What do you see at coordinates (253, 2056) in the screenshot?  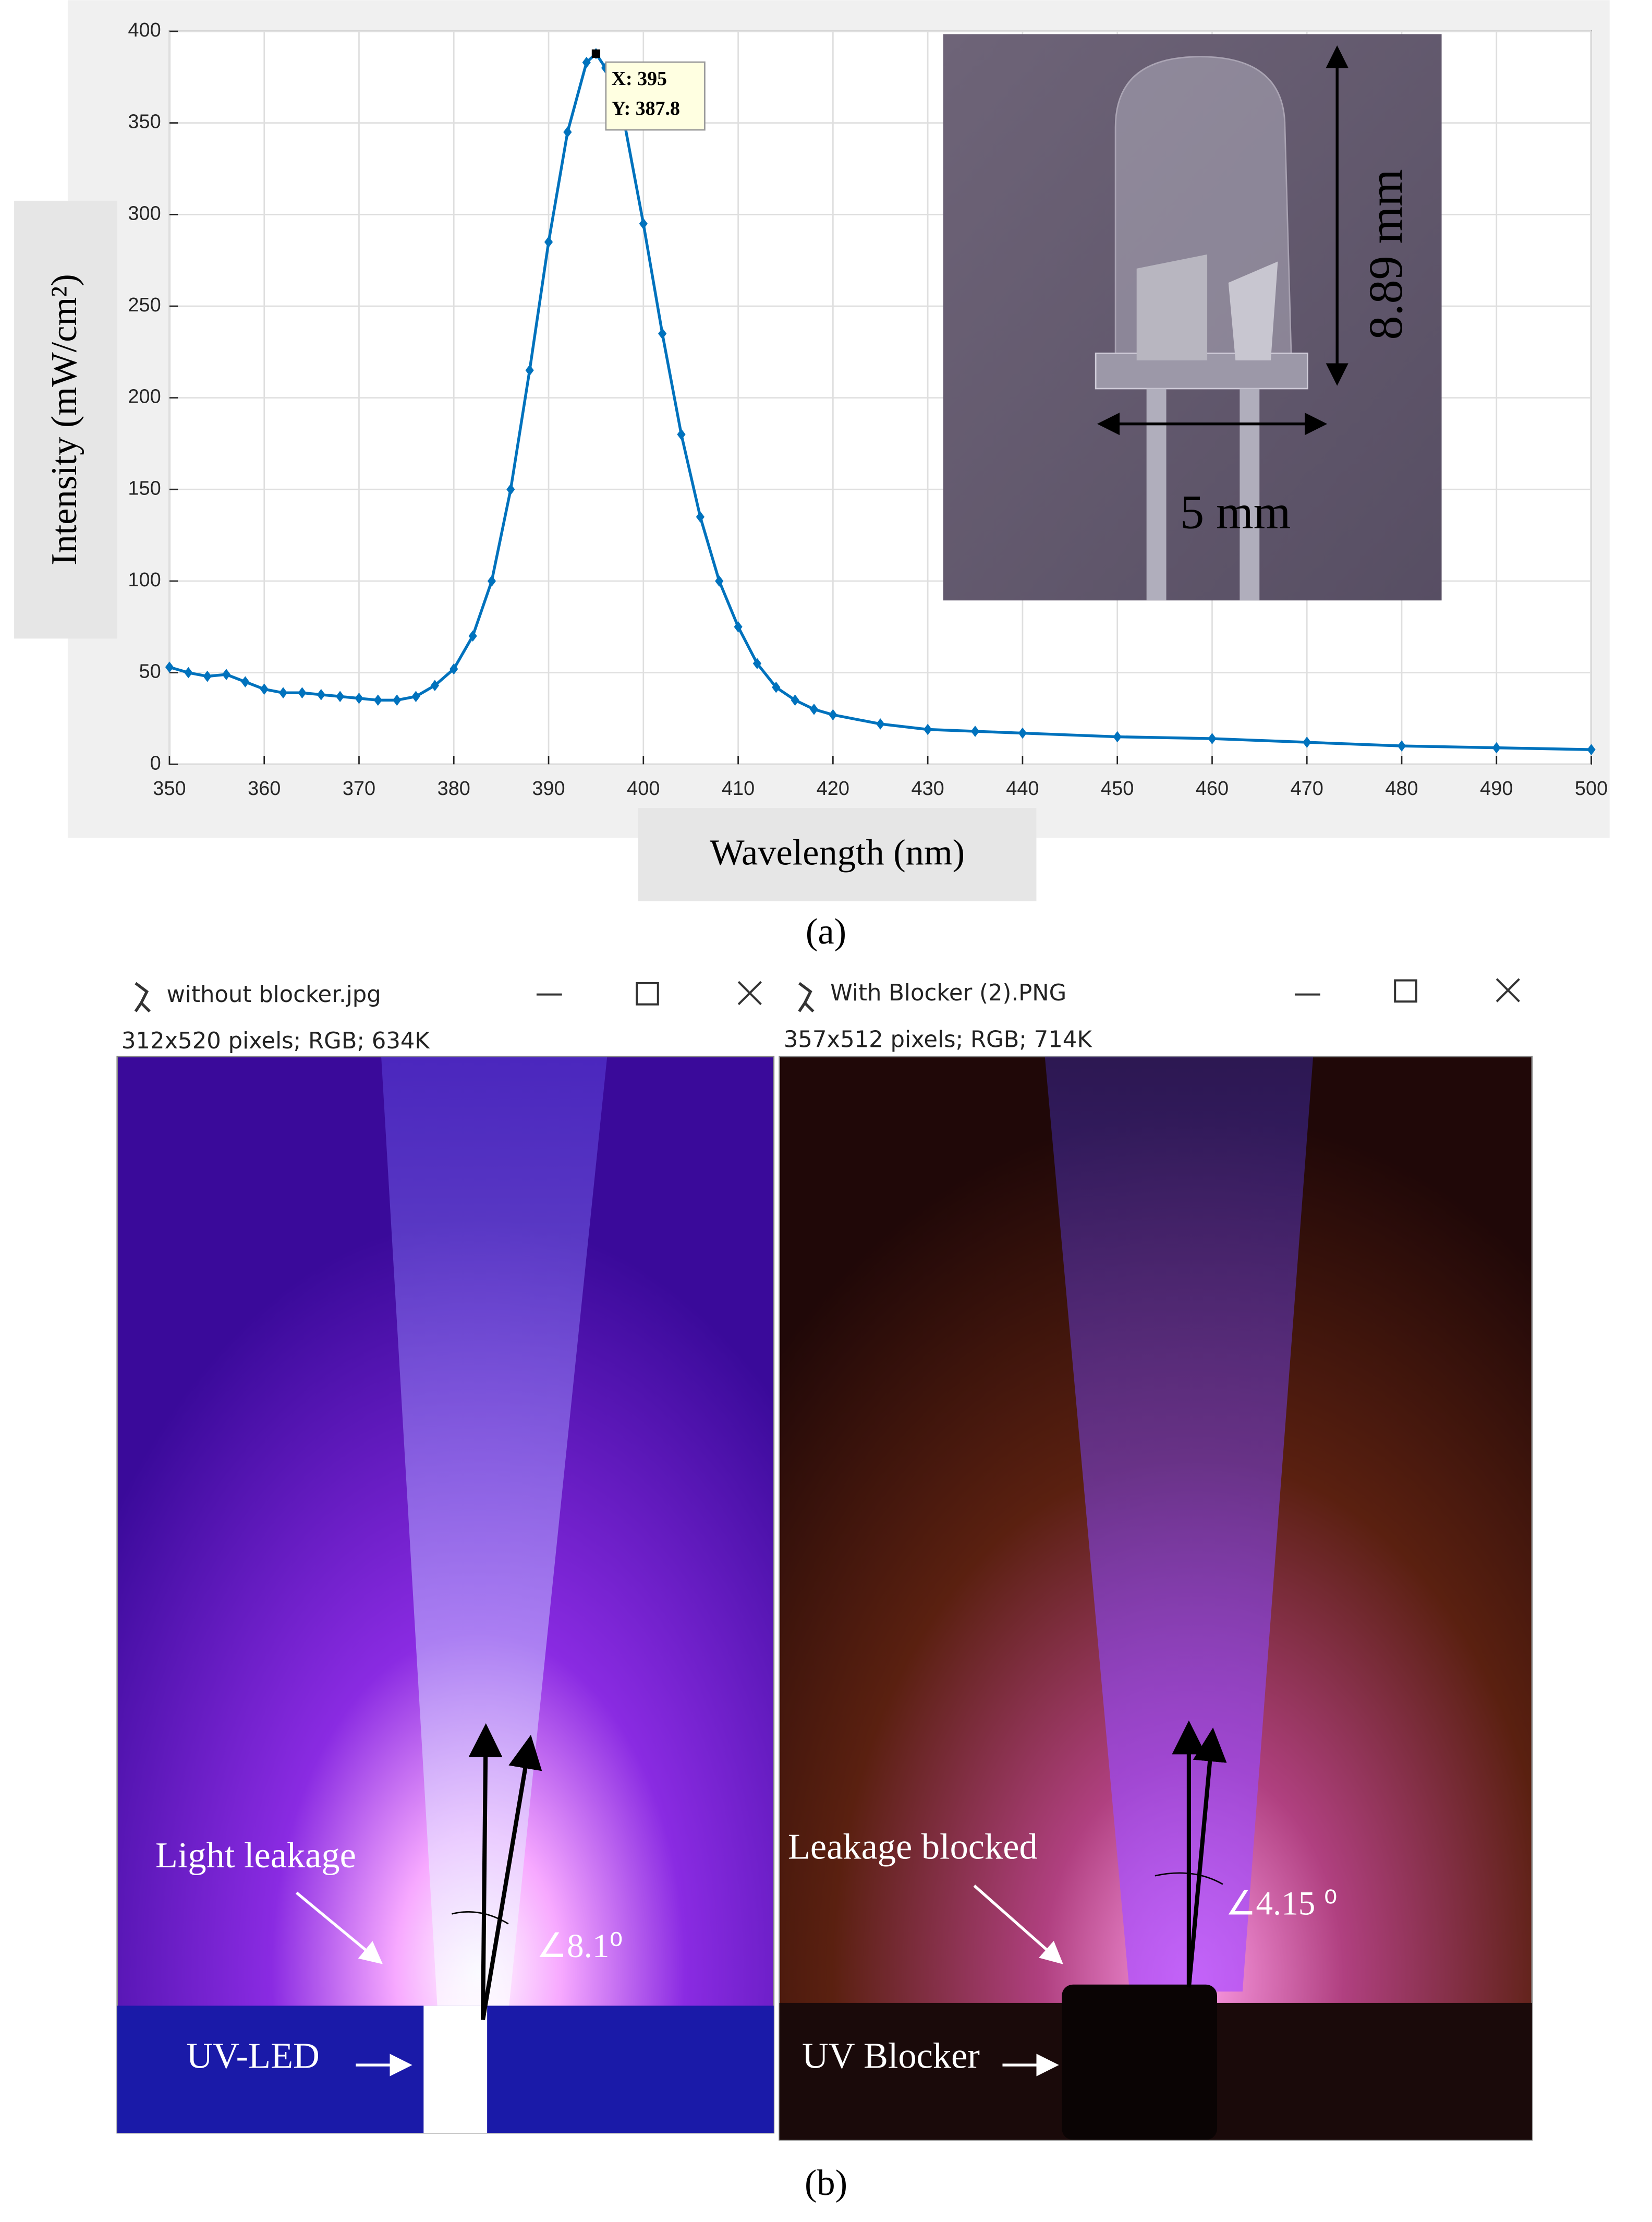 I see `source-label: UV-LED` at bounding box center [253, 2056].